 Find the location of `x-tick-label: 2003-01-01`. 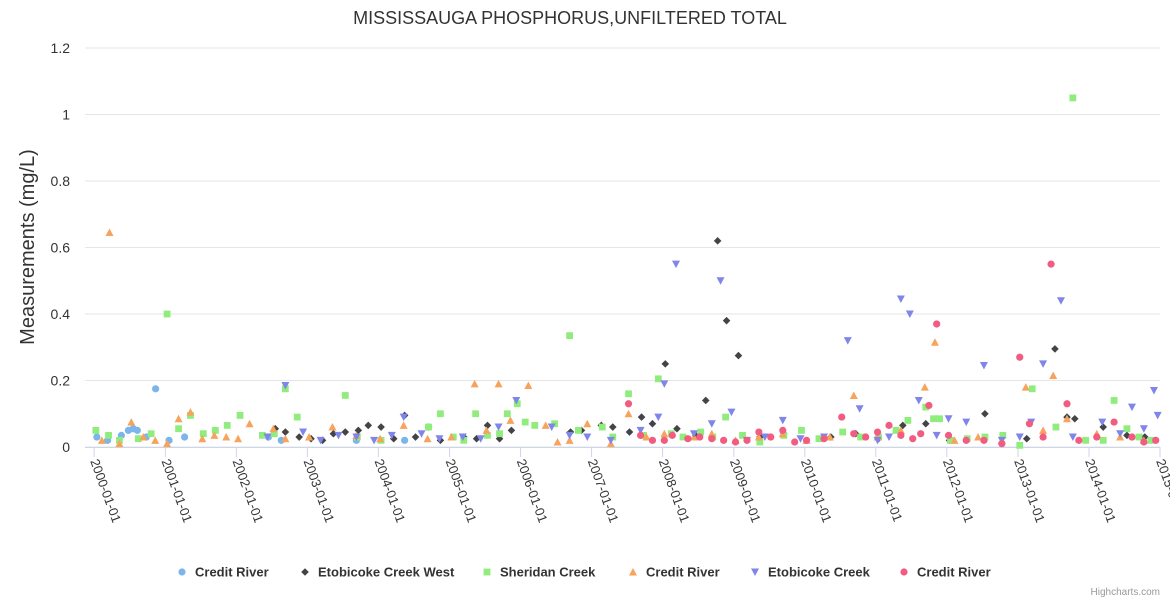

x-tick-label: 2003-01-01 is located at coordinates (319, 491).